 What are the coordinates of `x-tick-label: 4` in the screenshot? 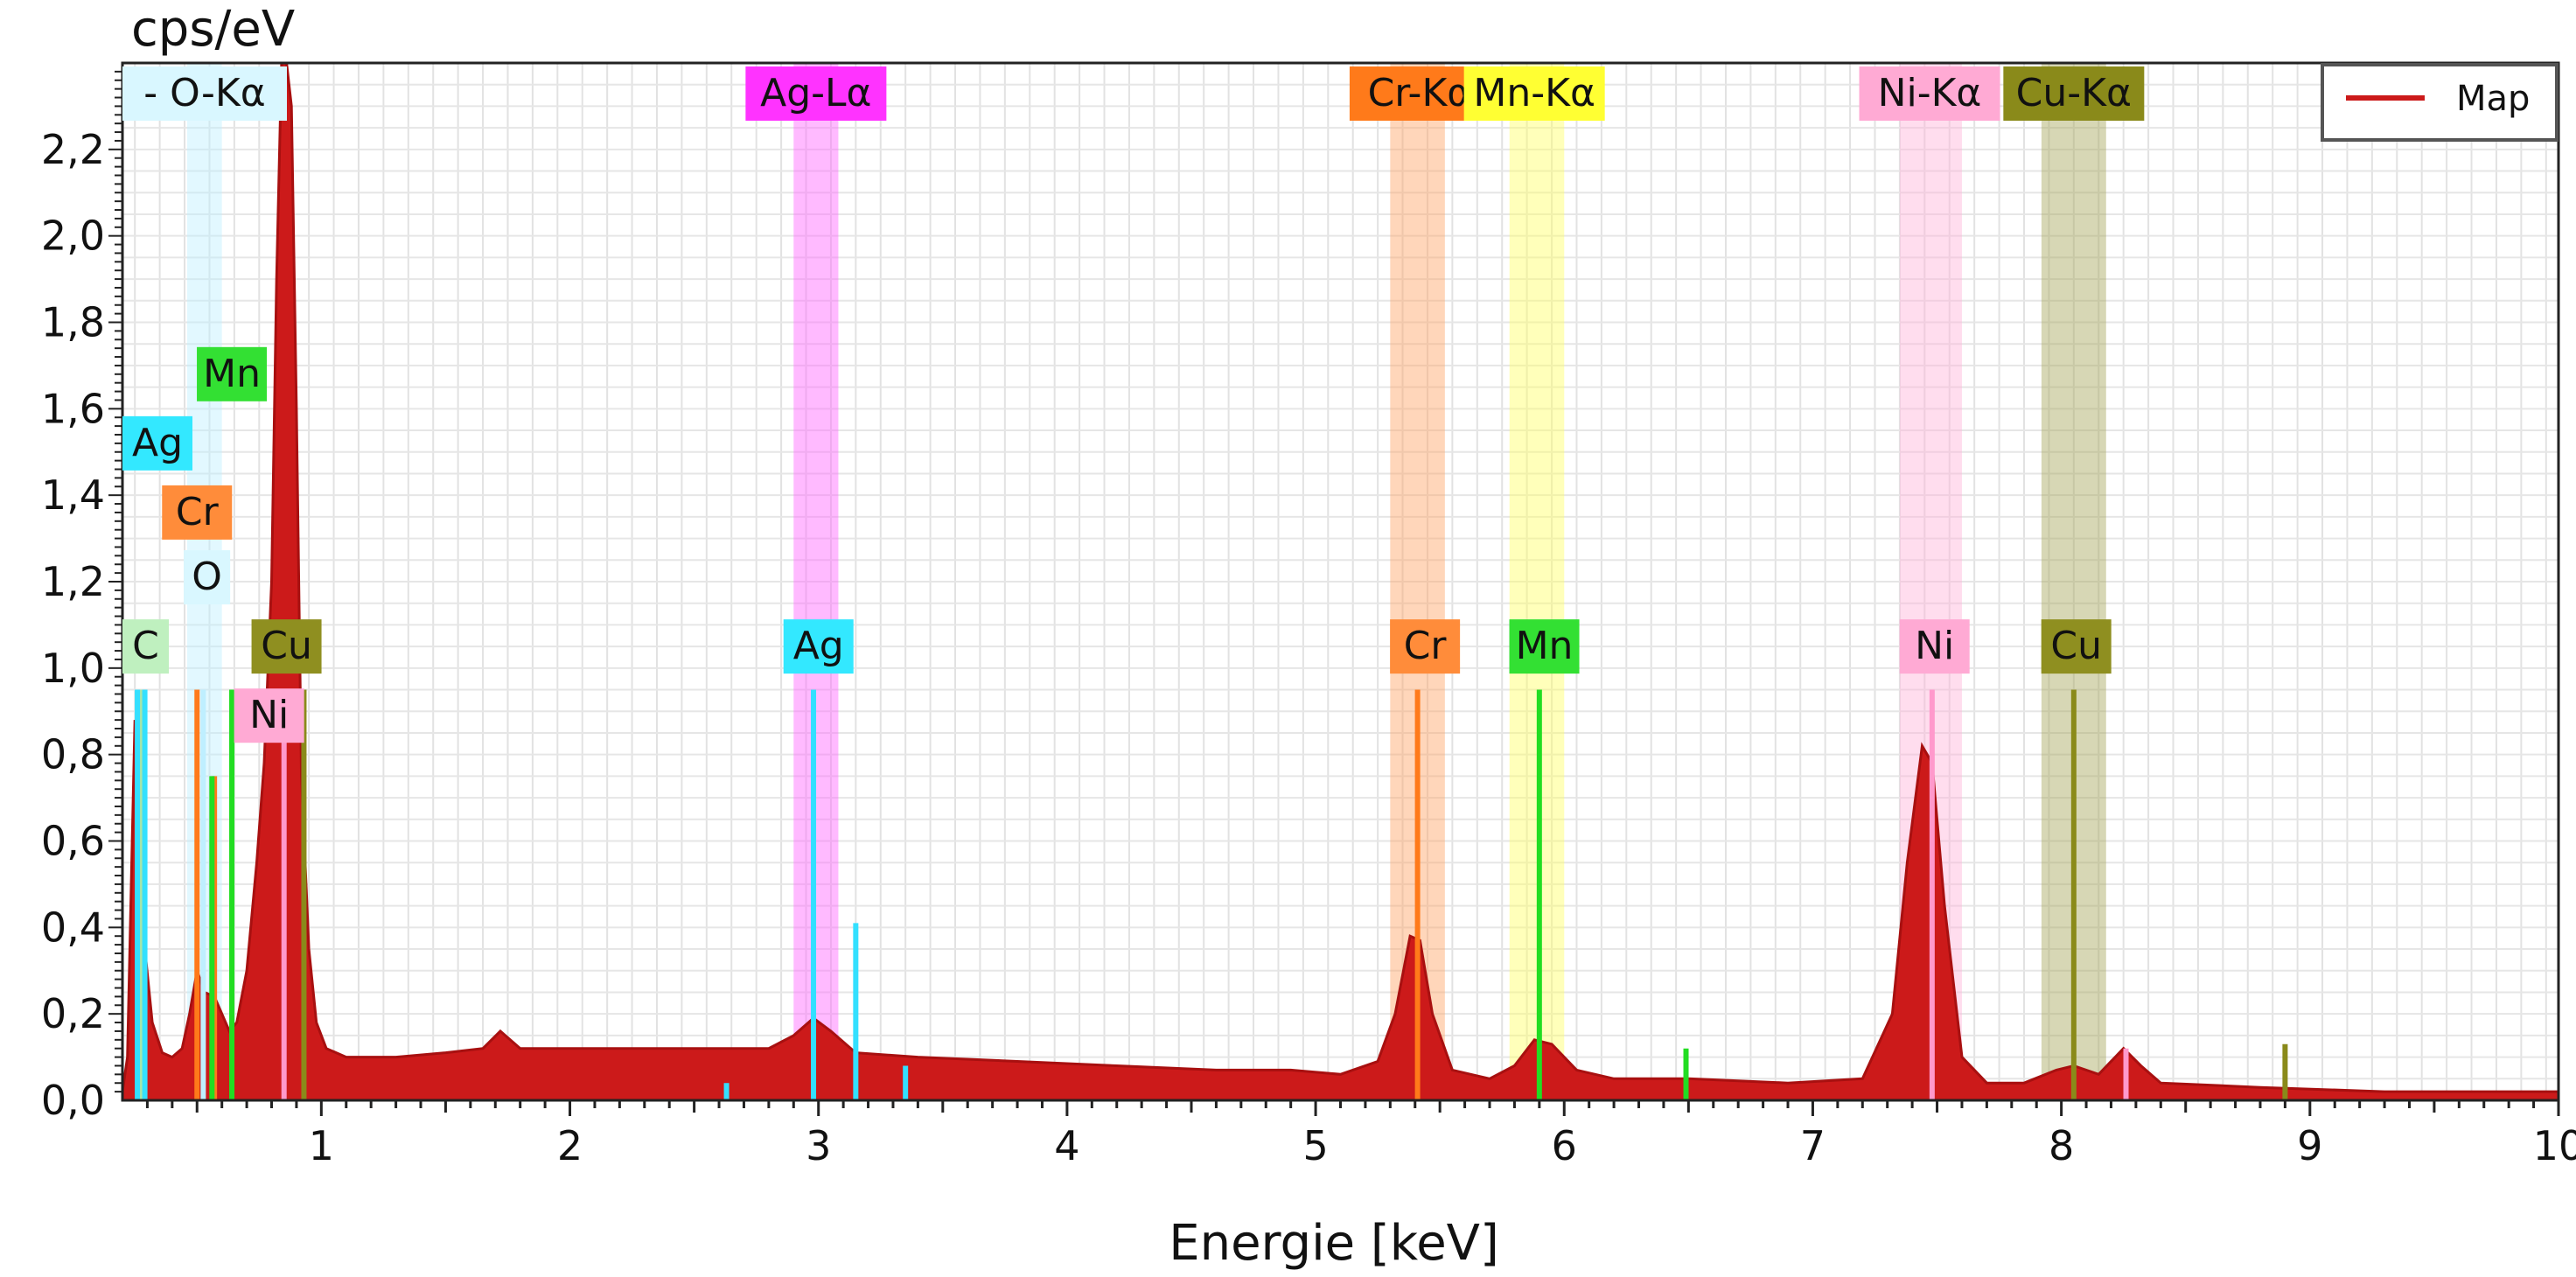 It's located at (1066, 1145).